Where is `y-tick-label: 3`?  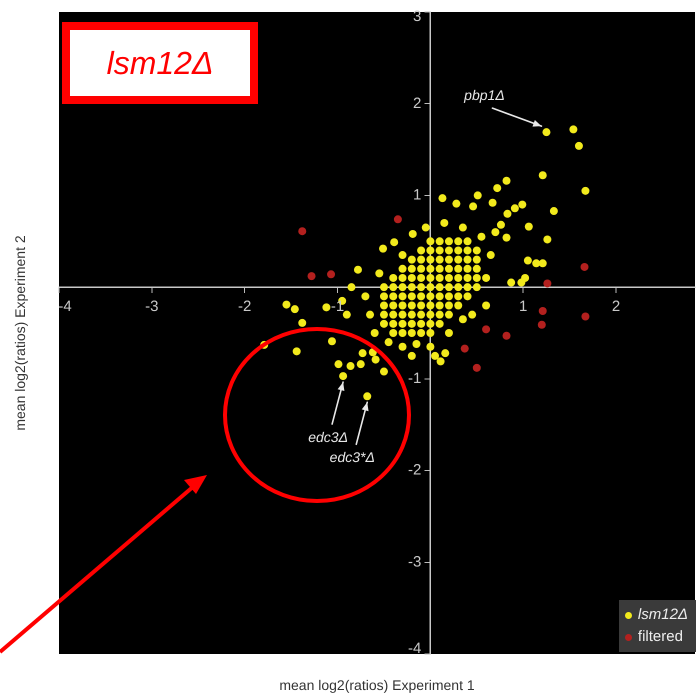
y-tick-label: 3 is located at coordinates (417, 17).